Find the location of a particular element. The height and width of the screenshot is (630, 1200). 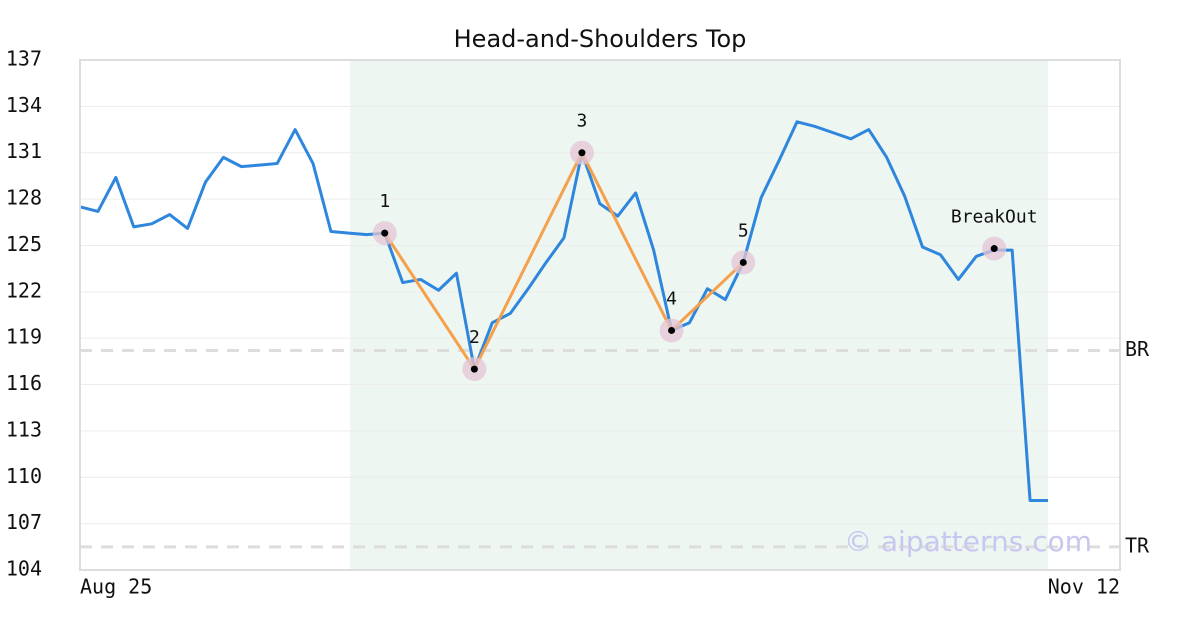

marker-label: 1 is located at coordinates (384, 201).